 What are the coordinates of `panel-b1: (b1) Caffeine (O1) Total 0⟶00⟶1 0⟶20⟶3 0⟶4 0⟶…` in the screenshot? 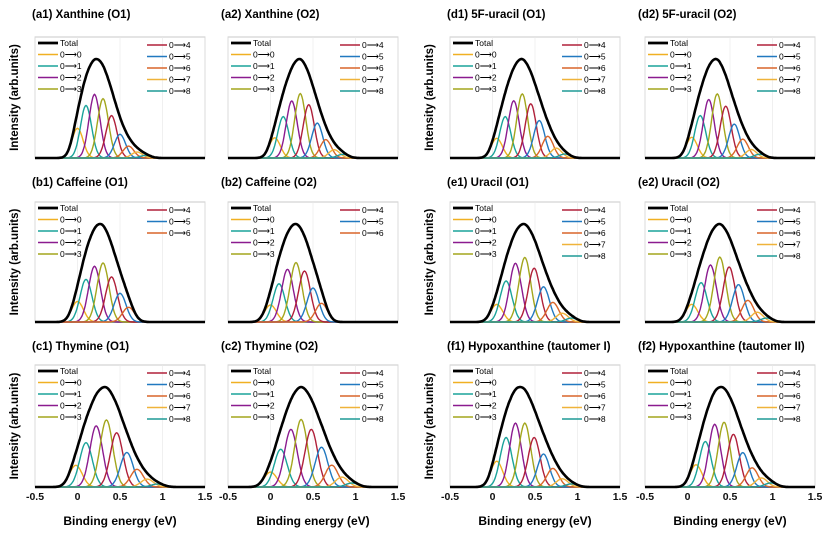 It's located at (119, 250).